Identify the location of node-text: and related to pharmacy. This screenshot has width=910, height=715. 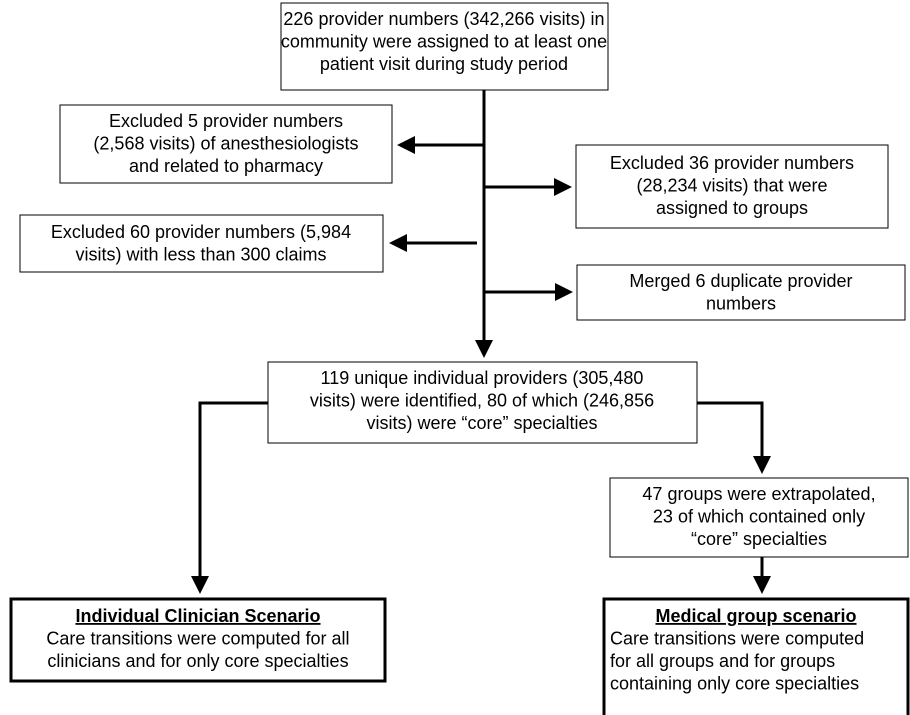
(226, 166).